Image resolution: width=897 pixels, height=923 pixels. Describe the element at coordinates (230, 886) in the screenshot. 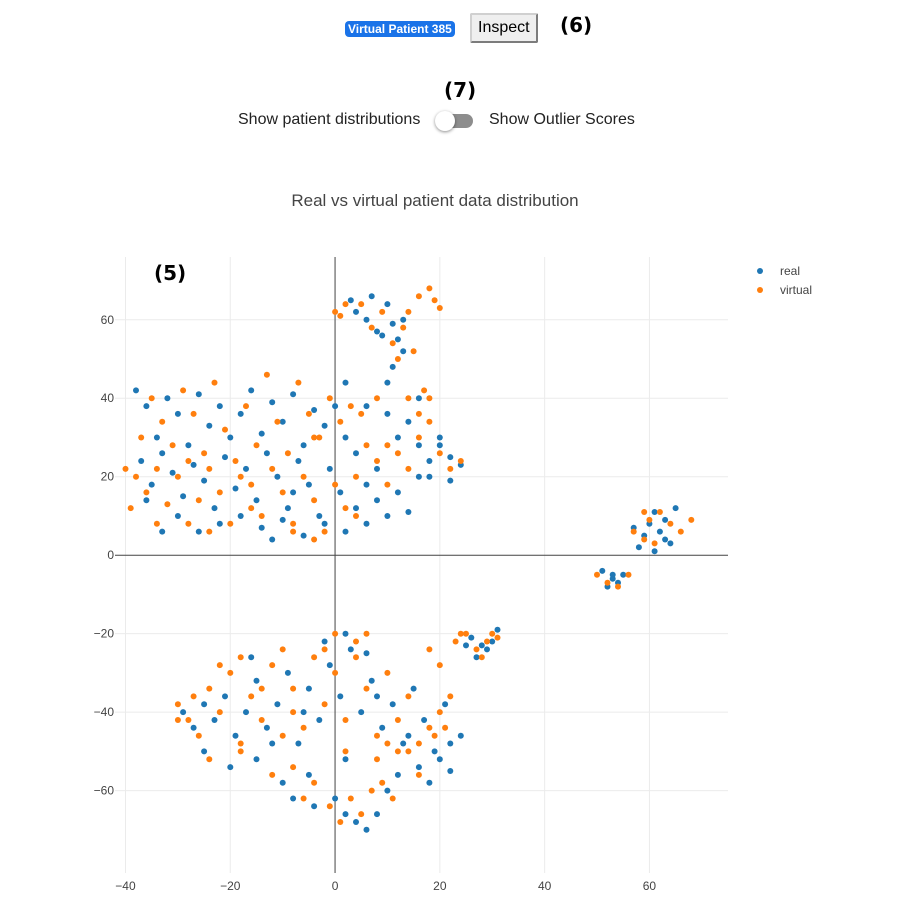

I see `x-tick-label: −20` at that location.